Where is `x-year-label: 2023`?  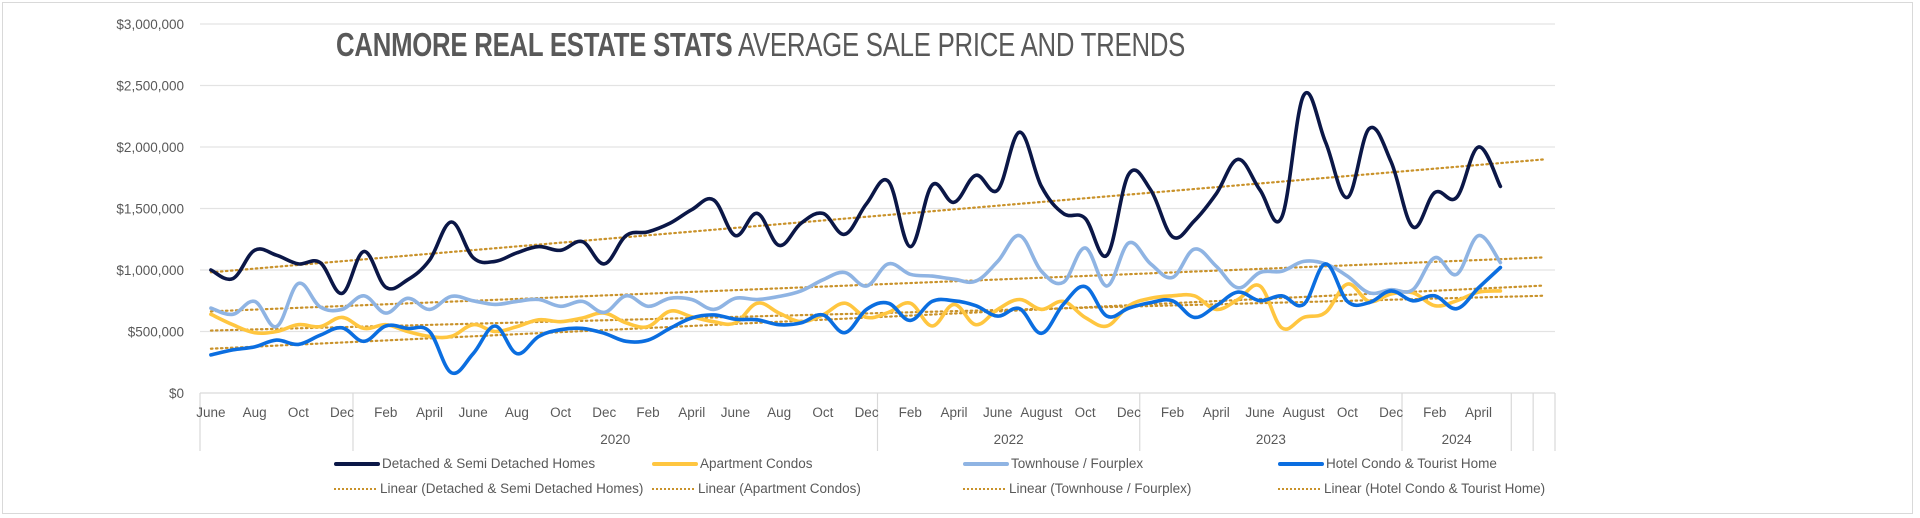
x-year-label: 2023 is located at coordinates (1271, 439).